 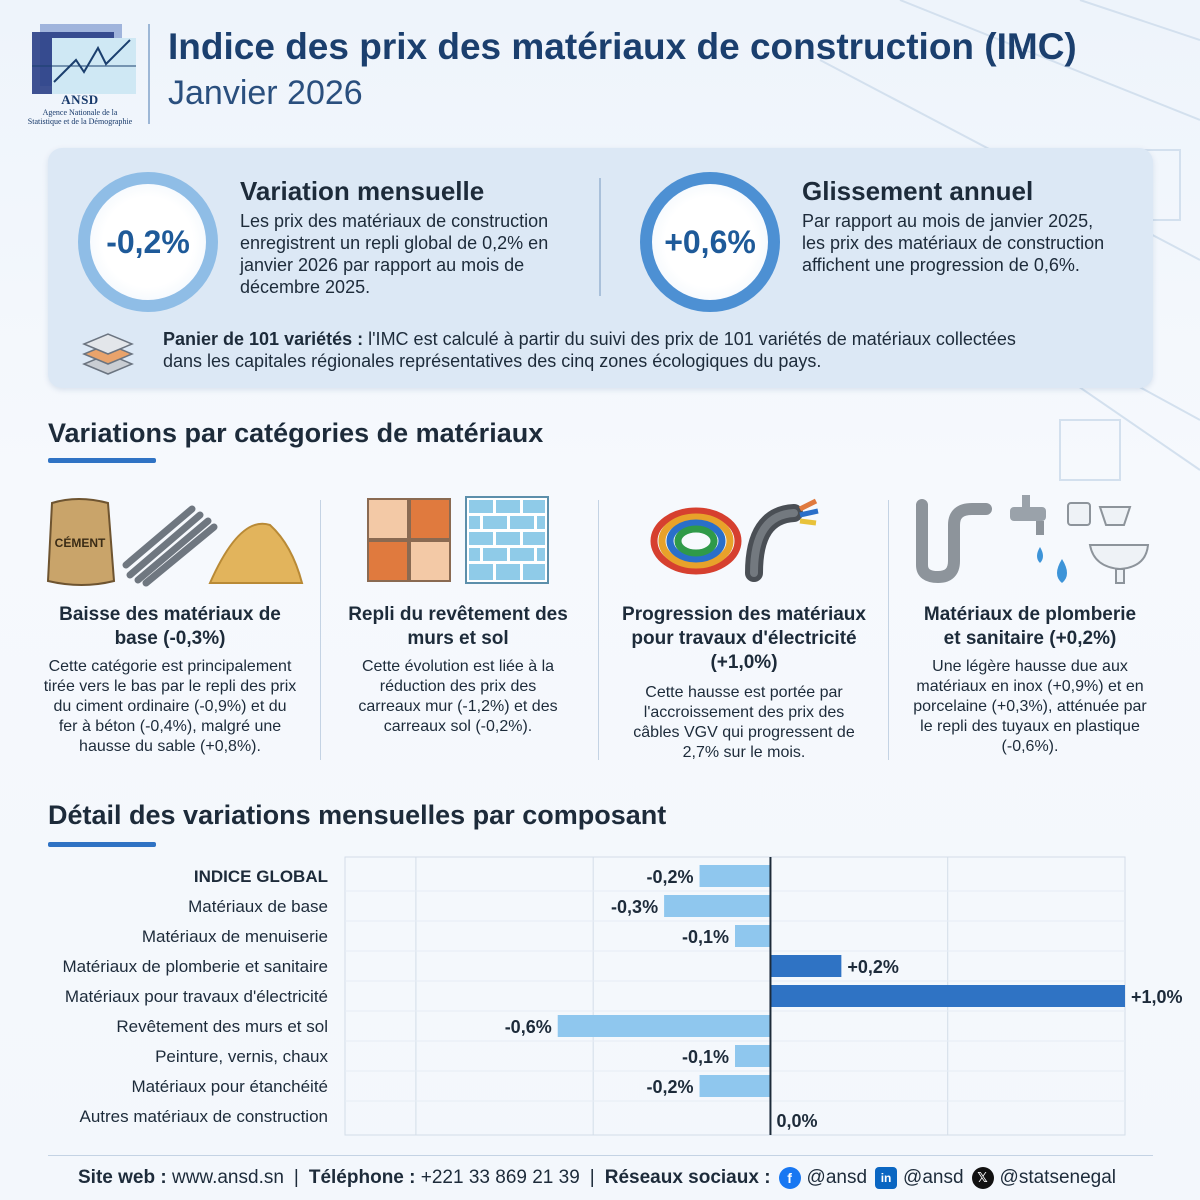 I want to click on footer-divider, so click(x=600, y=1155).